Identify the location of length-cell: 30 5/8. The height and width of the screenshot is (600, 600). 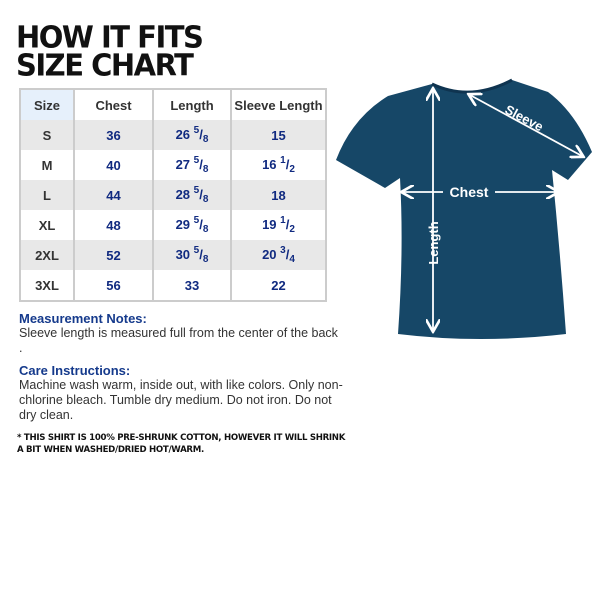
(191, 255).